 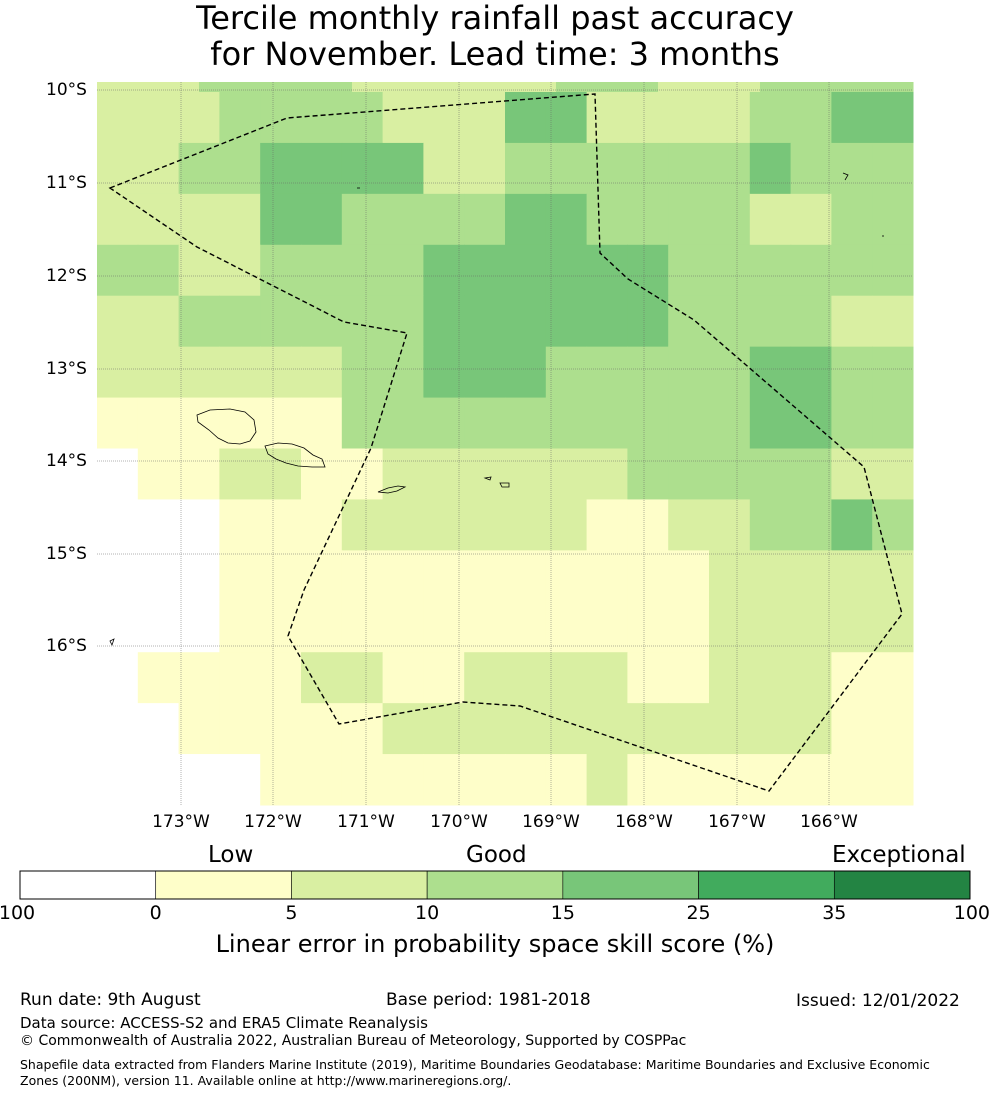 What do you see at coordinates (18, 913) in the screenshot?
I see `colorbar-tick-label: -100` at bounding box center [18, 913].